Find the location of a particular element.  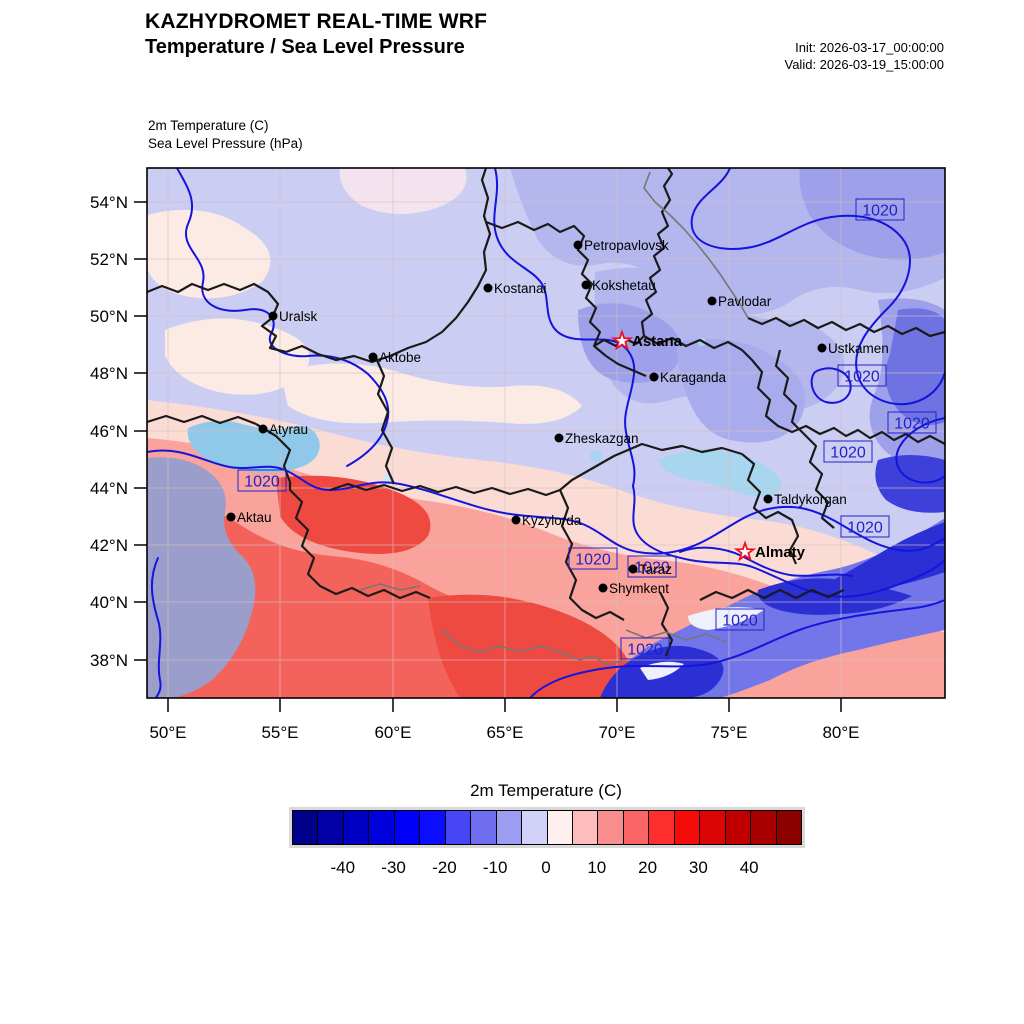

field-label-pressure: Sea Level Pressure (hPa) is located at coordinates (225, 143).